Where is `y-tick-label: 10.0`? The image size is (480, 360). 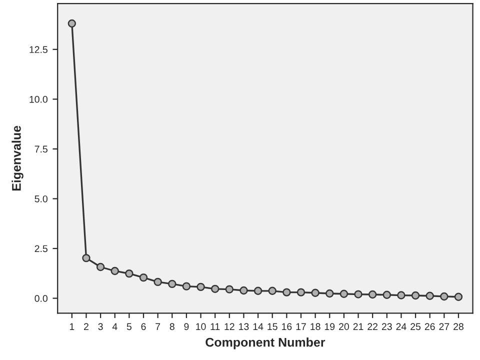
y-tick-label: 10.0 is located at coordinates (39, 99).